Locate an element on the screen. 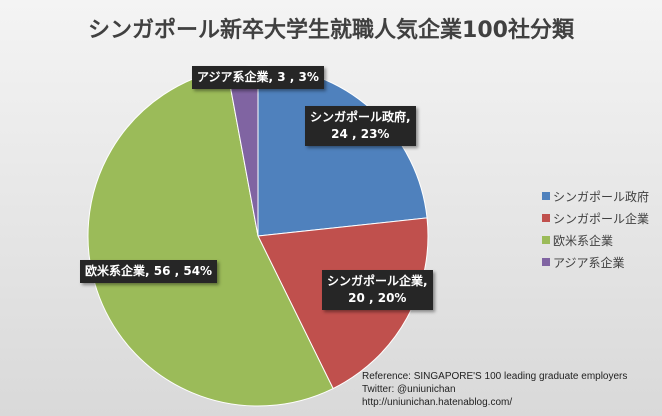 The width and height of the screenshot is (662, 416). legend-label: アジア系企業 is located at coordinates (589, 262).